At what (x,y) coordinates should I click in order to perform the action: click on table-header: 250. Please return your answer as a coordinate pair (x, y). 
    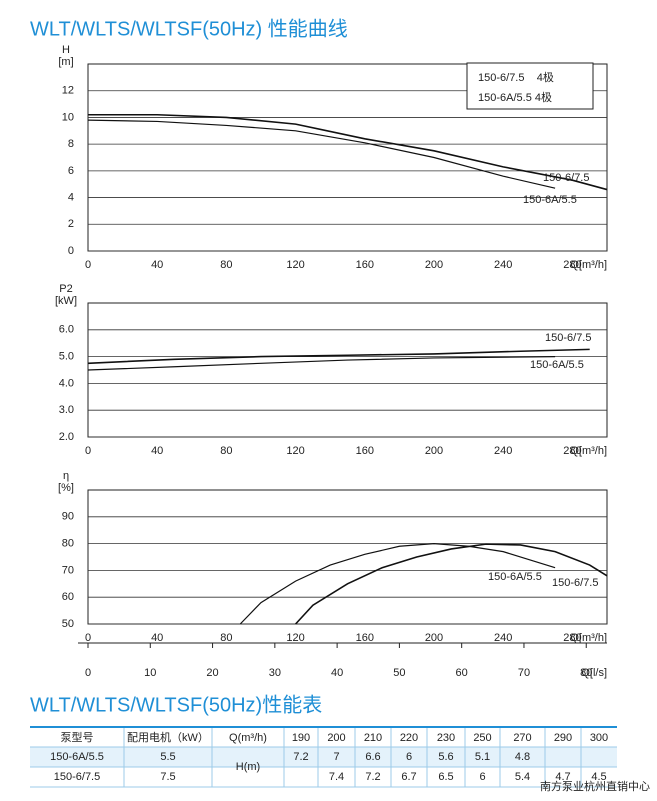
    Looking at the image, I should click on (482, 738).